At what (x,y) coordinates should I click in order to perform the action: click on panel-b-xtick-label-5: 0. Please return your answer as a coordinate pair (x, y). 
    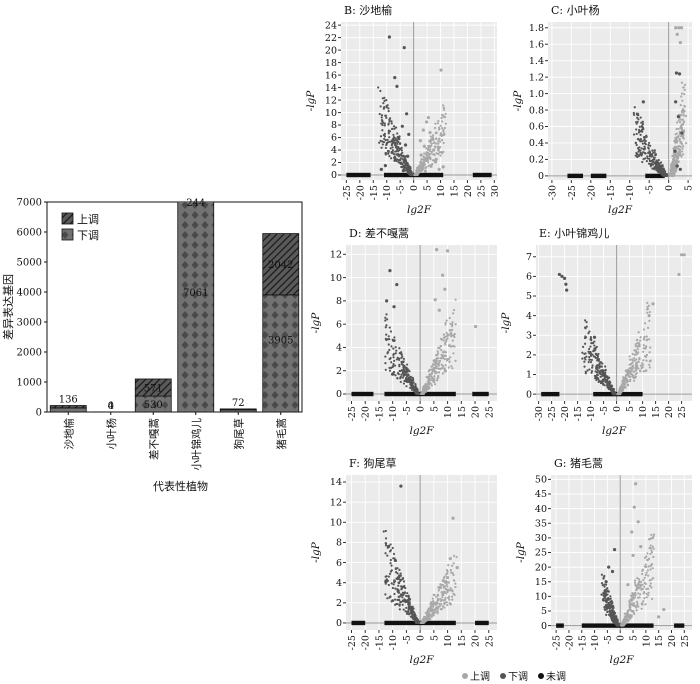
    Looking at the image, I should click on (414, 188).